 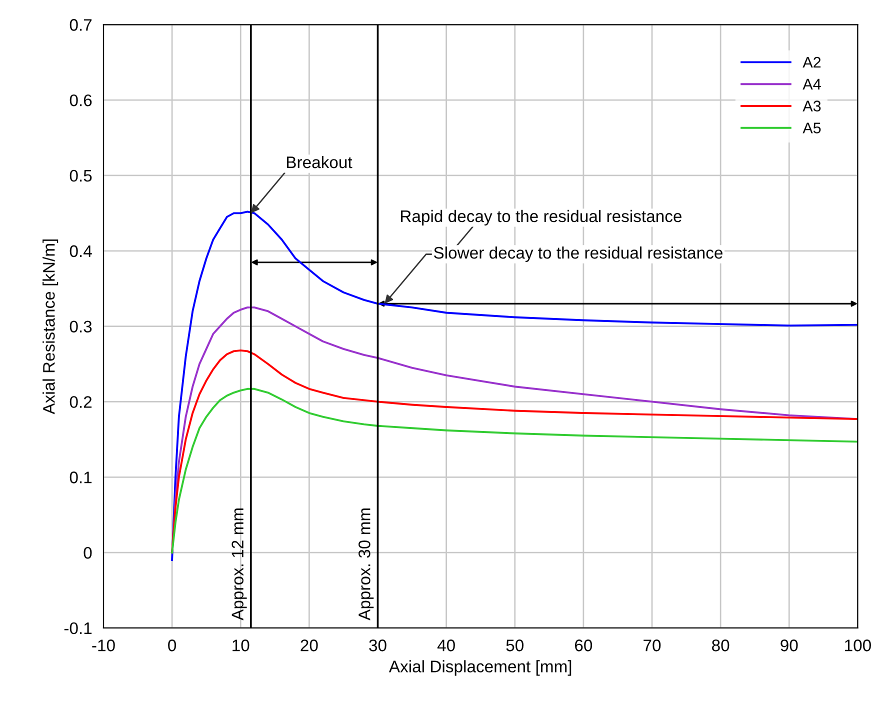 What do you see at coordinates (541, 218) in the screenshot?
I see `annotation: Rapid decay to the residual resistance` at bounding box center [541, 218].